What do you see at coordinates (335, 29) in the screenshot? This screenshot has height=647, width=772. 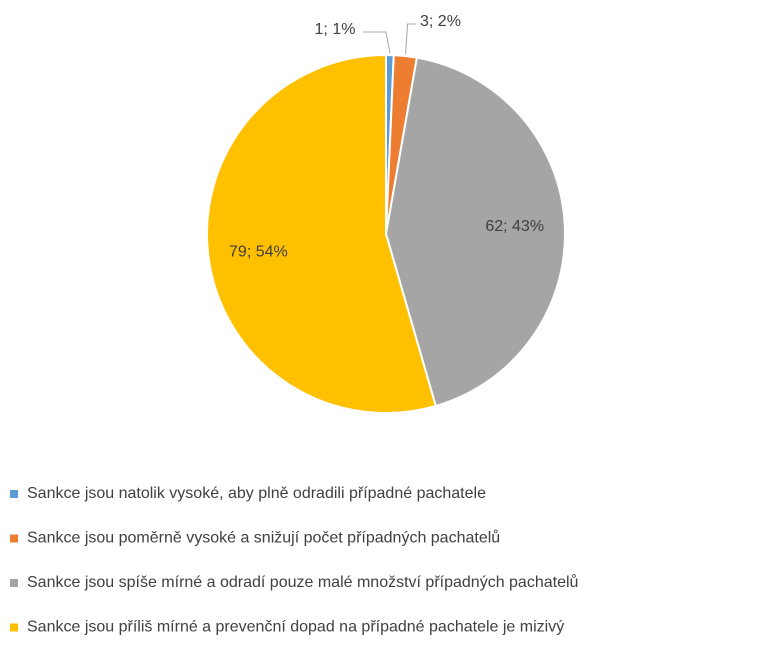 I see `data-label: 1; 1%` at bounding box center [335, 29].